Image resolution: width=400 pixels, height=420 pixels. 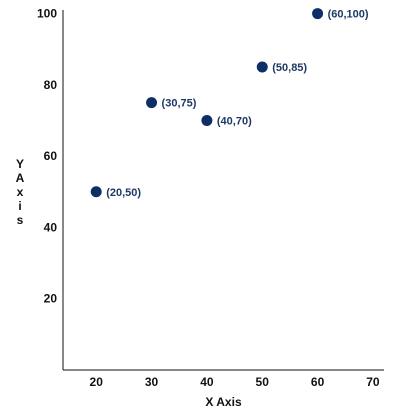 What do you see at coordinates (223, 402) in the screenshot?
I see `x-axis-title: X Axis` at bounding box center [223, 402].